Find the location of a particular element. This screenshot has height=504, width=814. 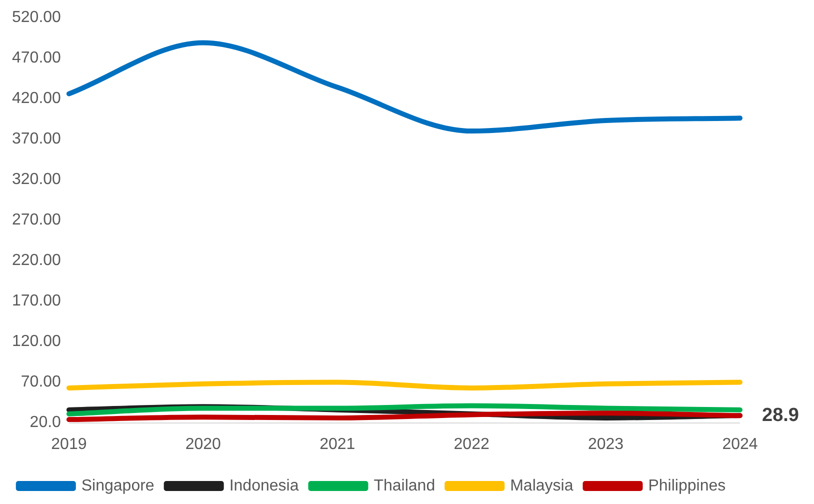

y-tick-label: 70.00 is located at coordinates (41, 382).